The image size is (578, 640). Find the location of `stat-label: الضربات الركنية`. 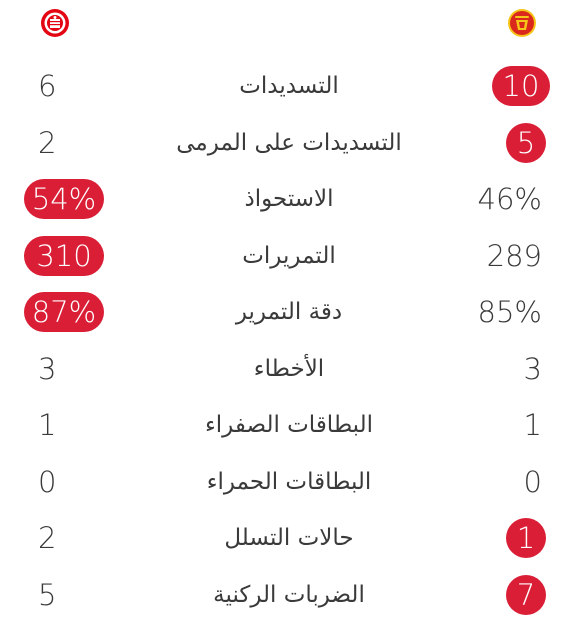

stat-label: الضربات الركنية is located at coordinates (289, 594).